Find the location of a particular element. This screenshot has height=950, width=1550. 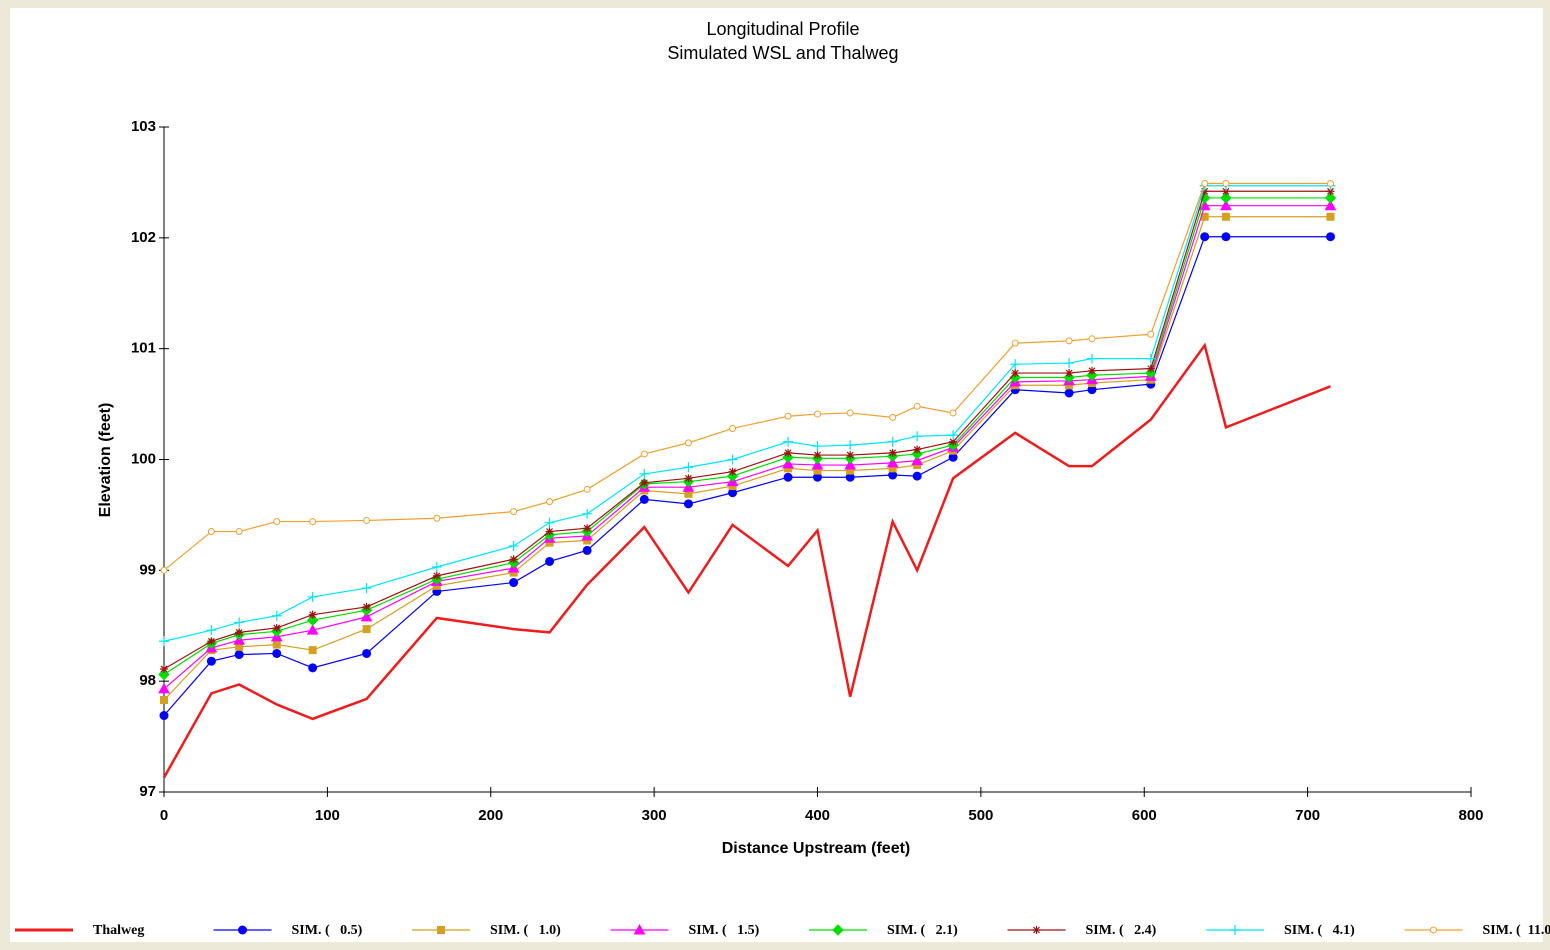

y-axis-title: Elevation (feet) is located at coordinates (105, 460).